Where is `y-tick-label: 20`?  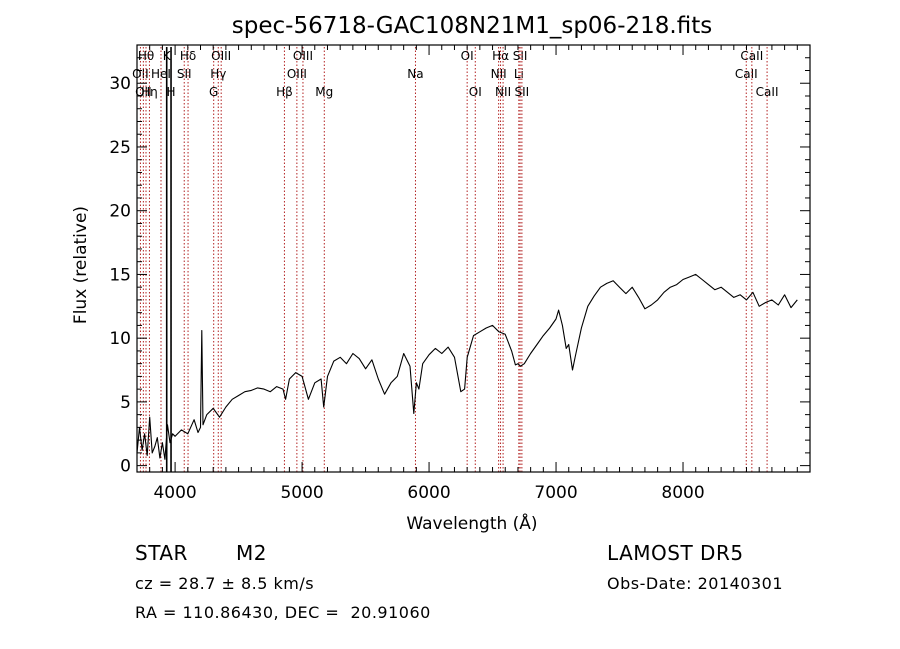 y-tick-label: 20 is located at coordinates (120, 212).